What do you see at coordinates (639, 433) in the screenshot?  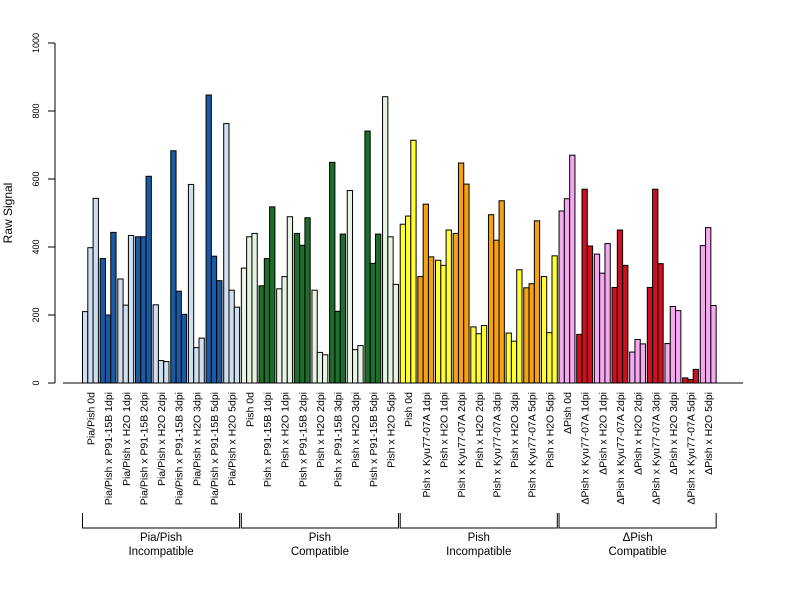 I see `category-label: ΔPish x H2O 2dpi` at bounding box center [639, 433].